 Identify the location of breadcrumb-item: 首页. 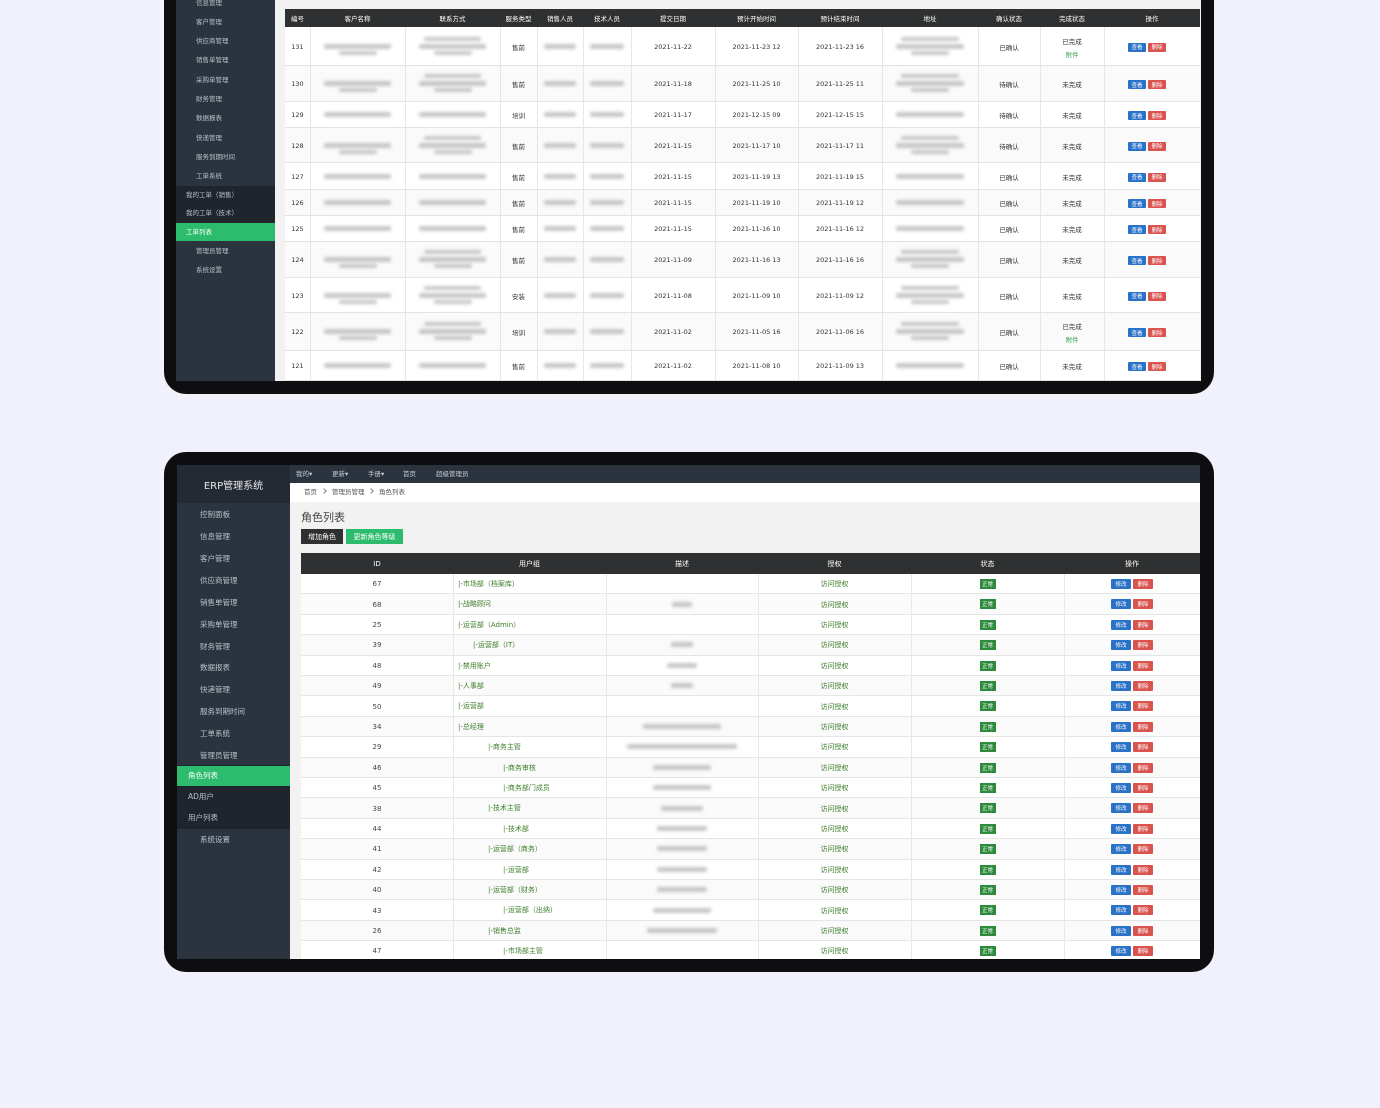
(310, 492).